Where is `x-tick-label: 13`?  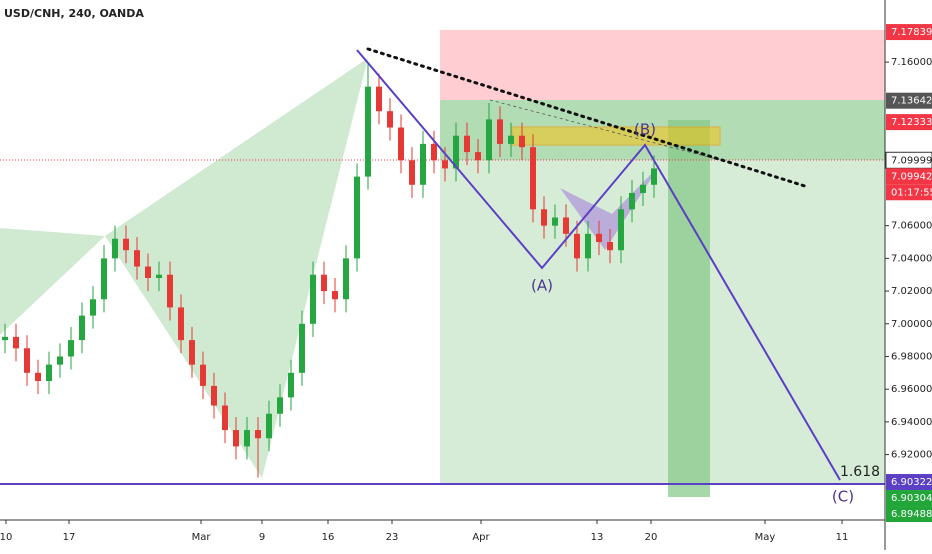 x-tick-label: 13 is located at coordinates (597, 537).